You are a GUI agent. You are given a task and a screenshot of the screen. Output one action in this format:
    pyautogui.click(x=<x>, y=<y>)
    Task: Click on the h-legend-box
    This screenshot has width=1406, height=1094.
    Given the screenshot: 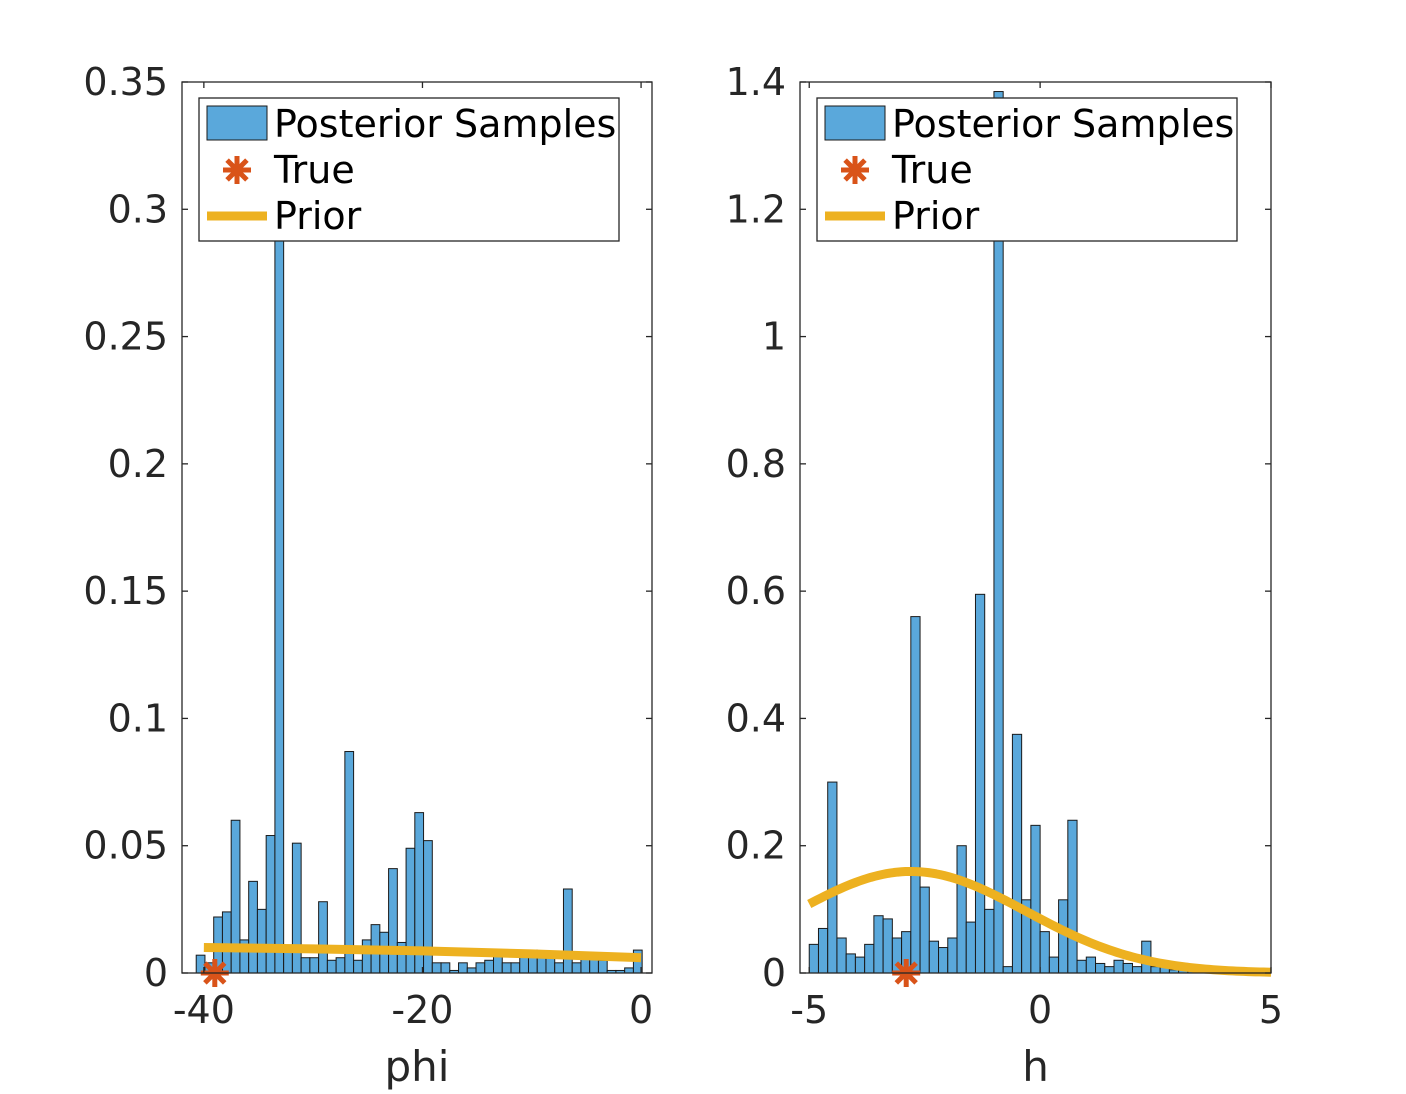 What is the action you would take?
    pyautogui.click(x=1027, y=169)
    